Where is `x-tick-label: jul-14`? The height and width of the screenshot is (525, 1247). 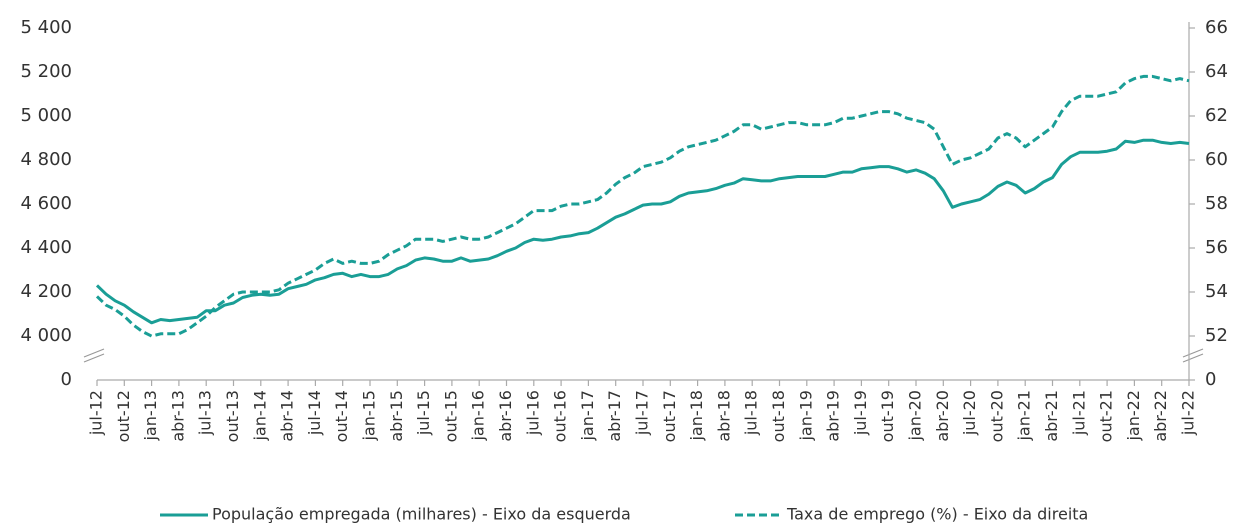
x-tick-label: jul-14 is located at coordinates (314, 413).